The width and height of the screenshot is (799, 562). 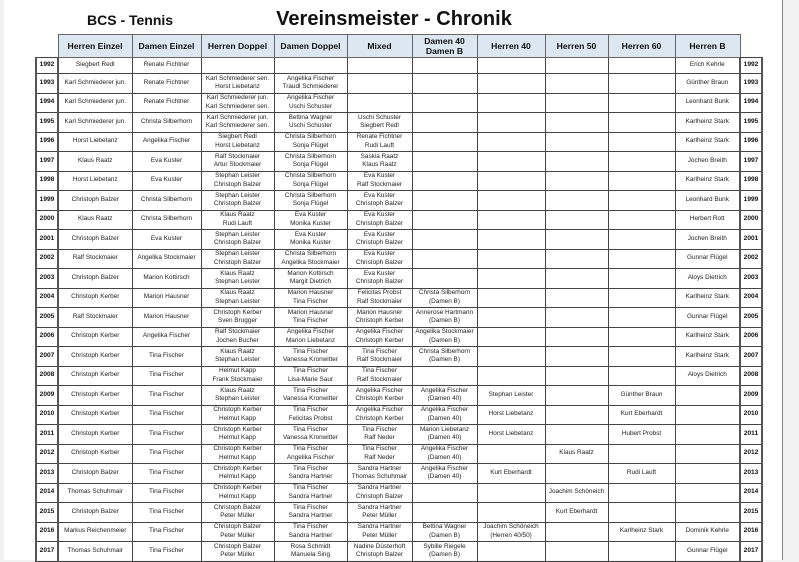 I want to click on year-cell-left: 1997, so click(x=47, y=161).